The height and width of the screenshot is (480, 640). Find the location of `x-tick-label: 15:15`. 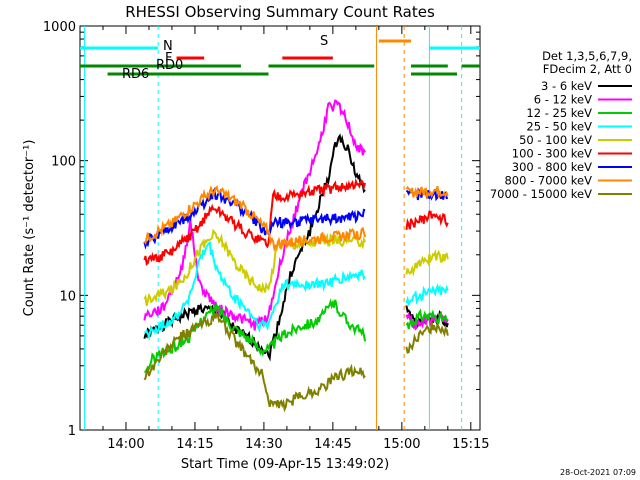

x-tick-label: 15:15 is located at coordinates (470, 444).